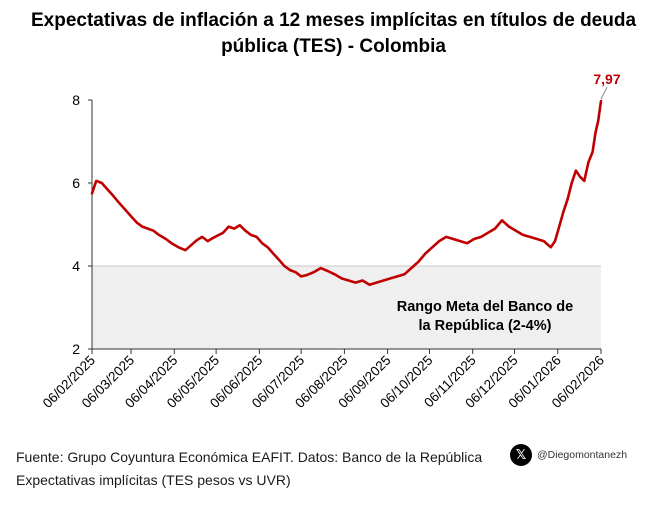  Describe the element at coordinates (485, 307) in the screenshot. I see `band-label-line1: Rango Meta del Banco de` at that location.